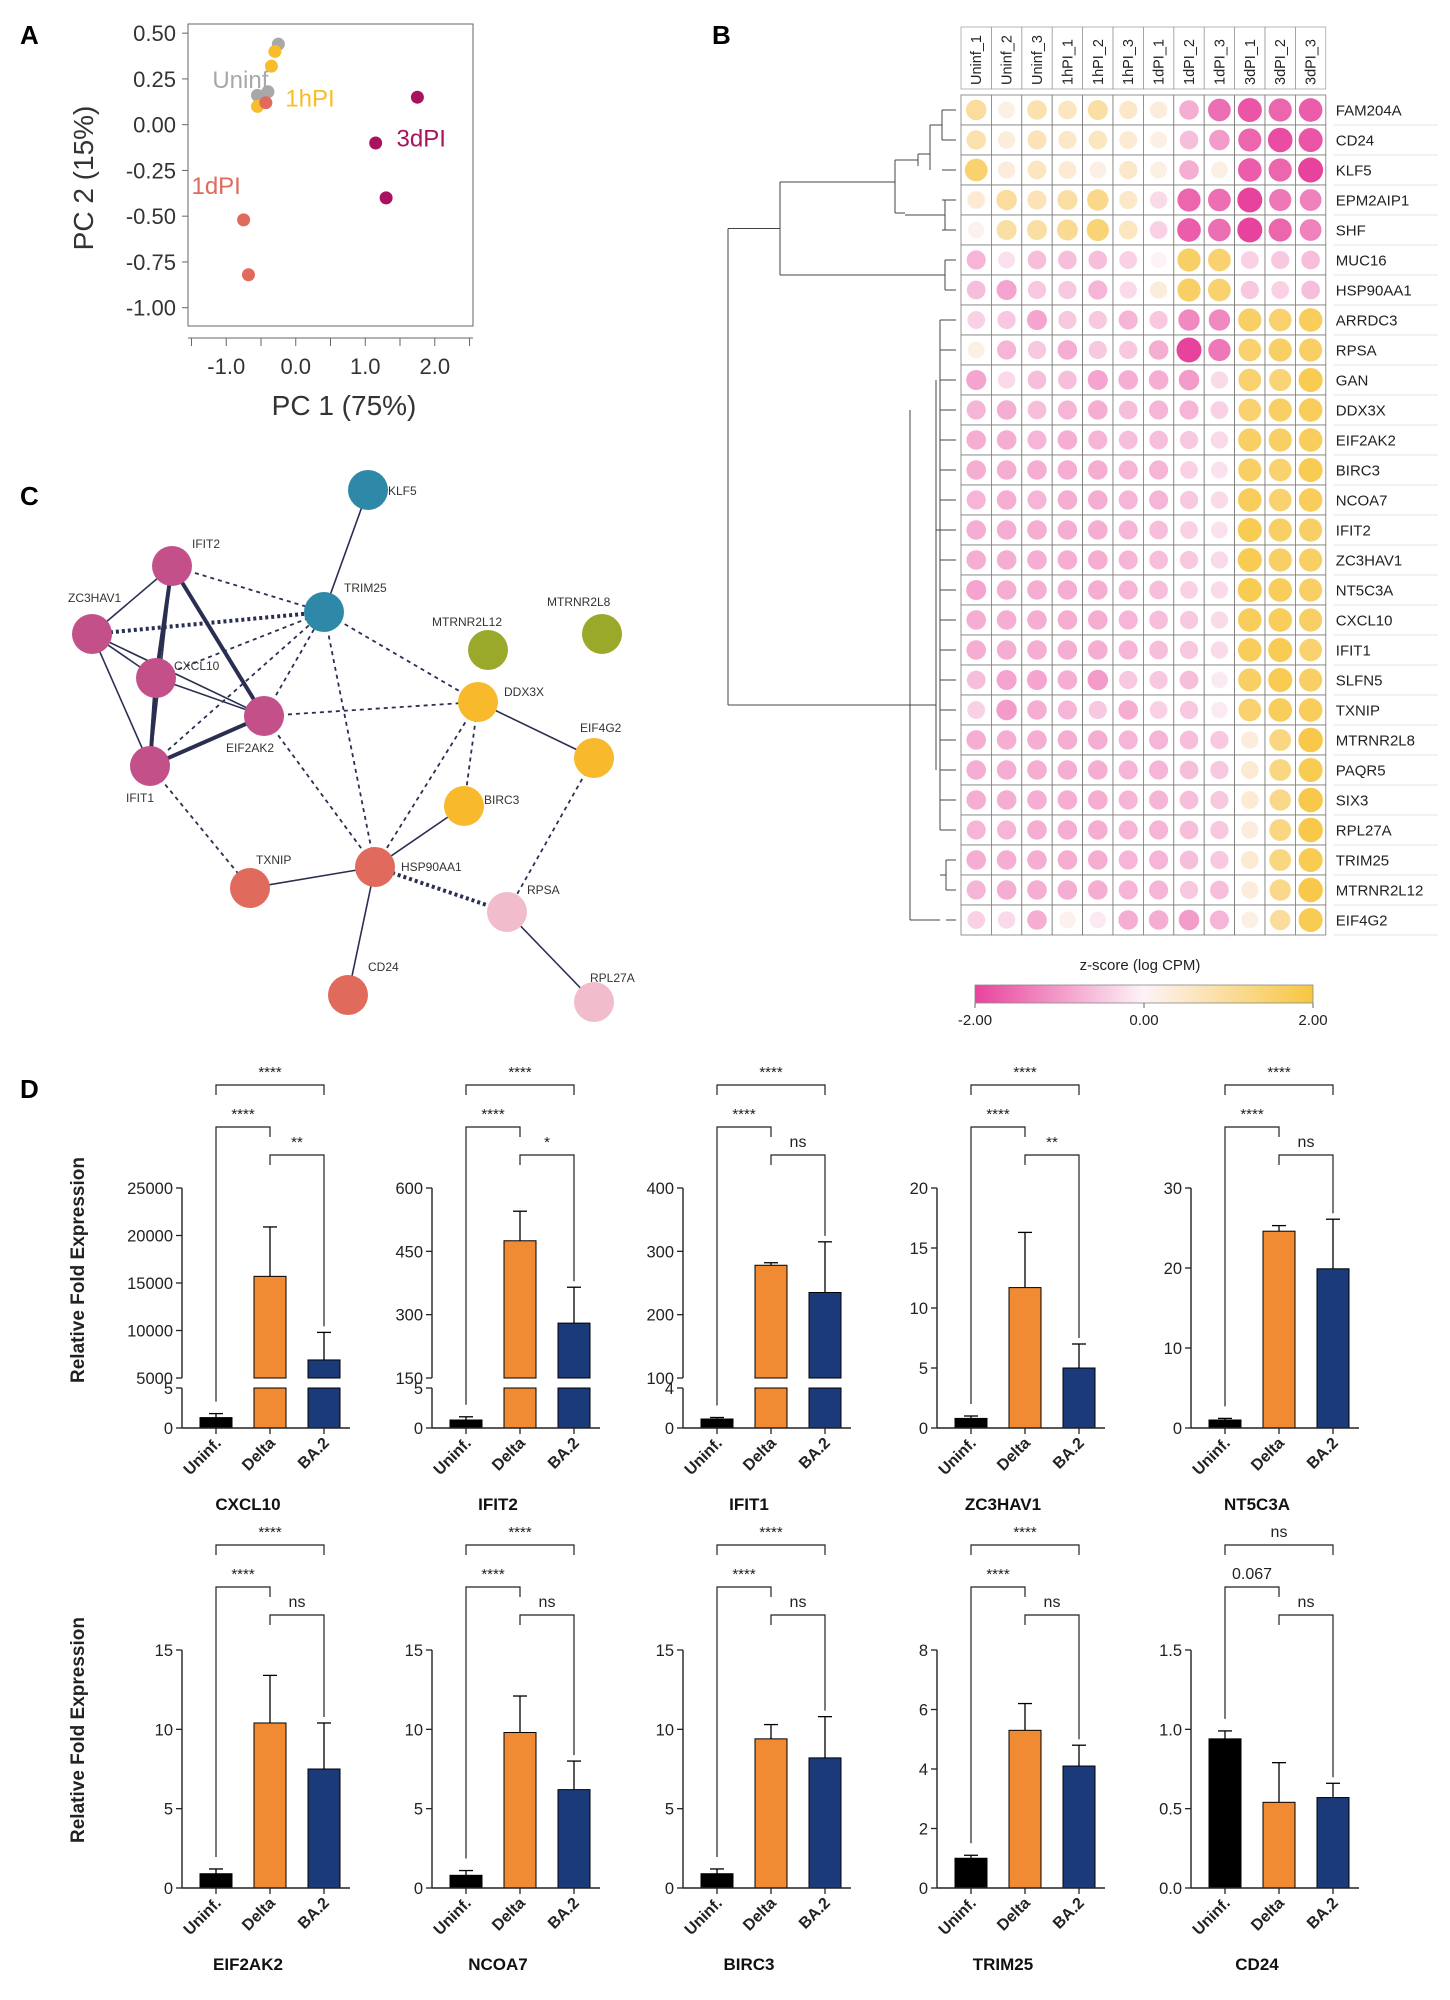 This screenshot has width=1450, height=2000. What do you see at coordinates (1173, 1189) in the screenshot?
I see `bar-y-tick-label: 30` at bounding box center [1173, 1189].